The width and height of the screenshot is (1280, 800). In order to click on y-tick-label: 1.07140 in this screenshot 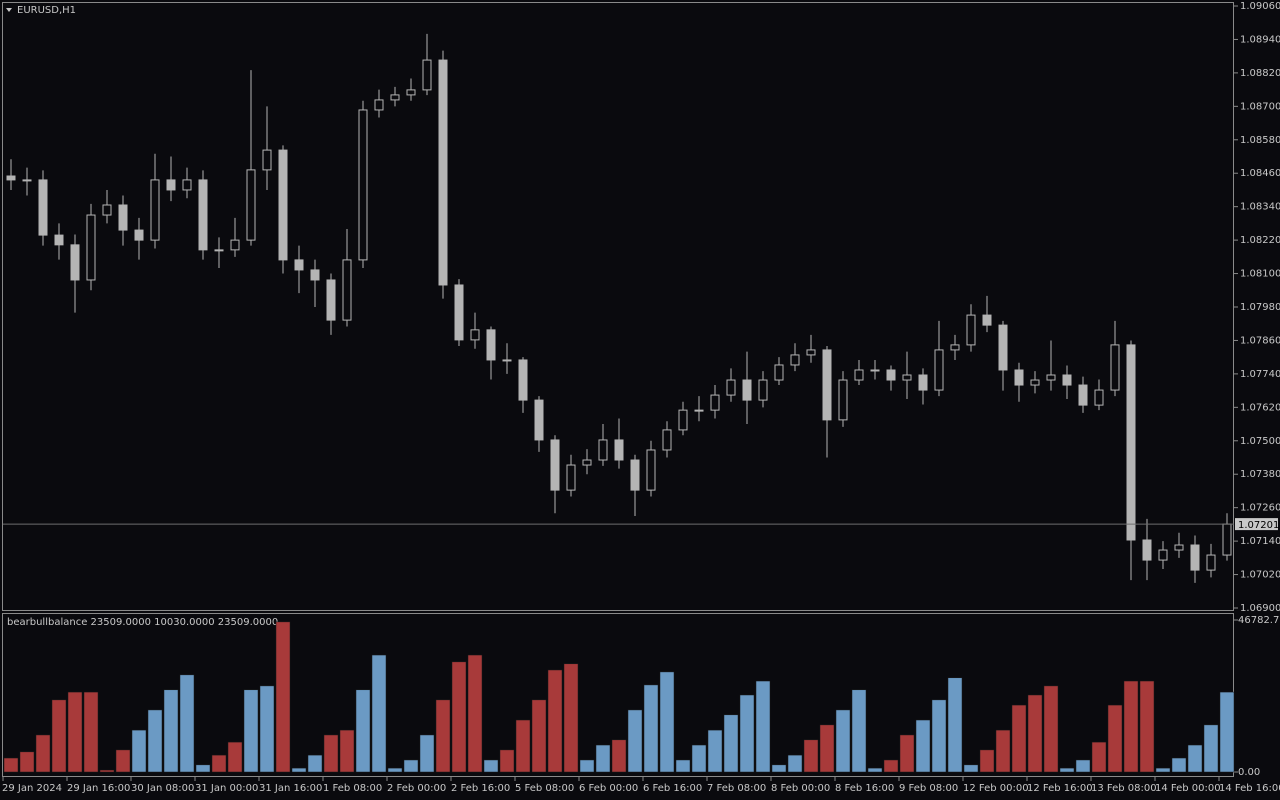, I will do `click(1260, 541)`.